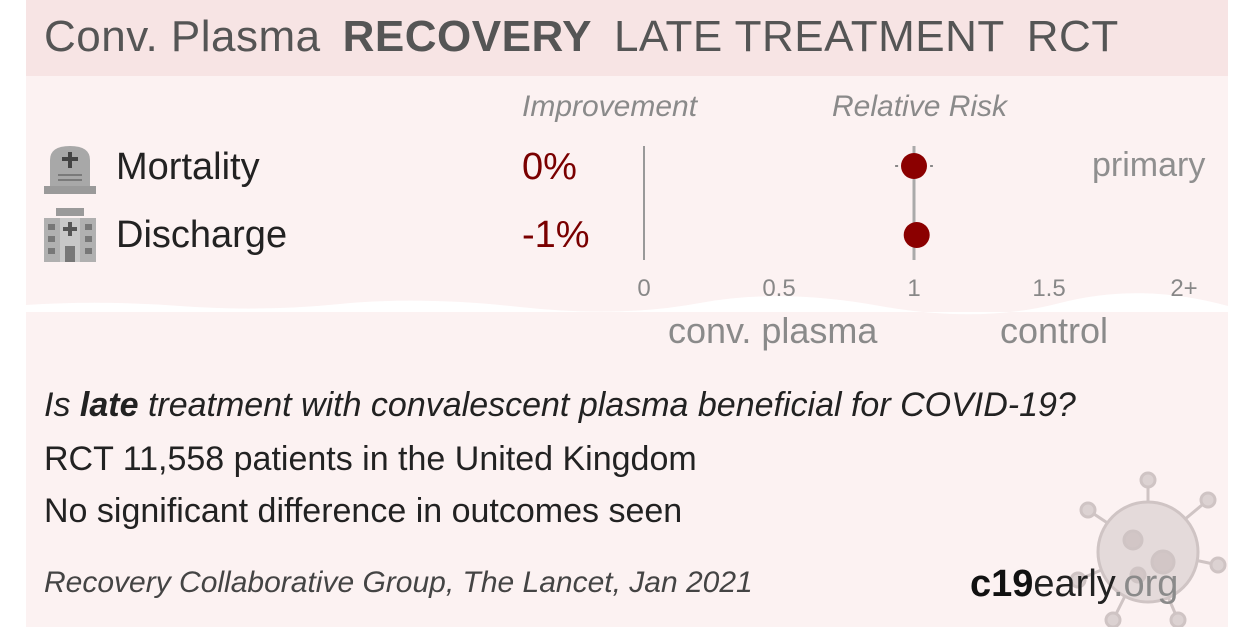 This screenshot has width=1254, height=632. I want to click on brand-part-early: early, so click(1073, 584).